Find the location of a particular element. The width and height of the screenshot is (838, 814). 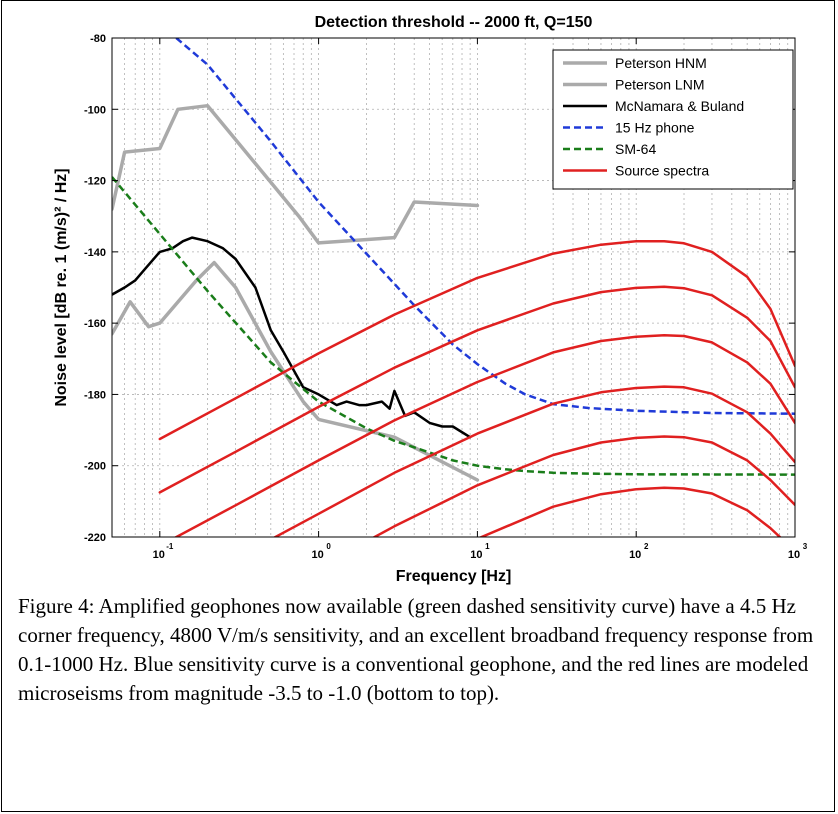

legend-label: SM-64 is located at coordinates (635, 149).